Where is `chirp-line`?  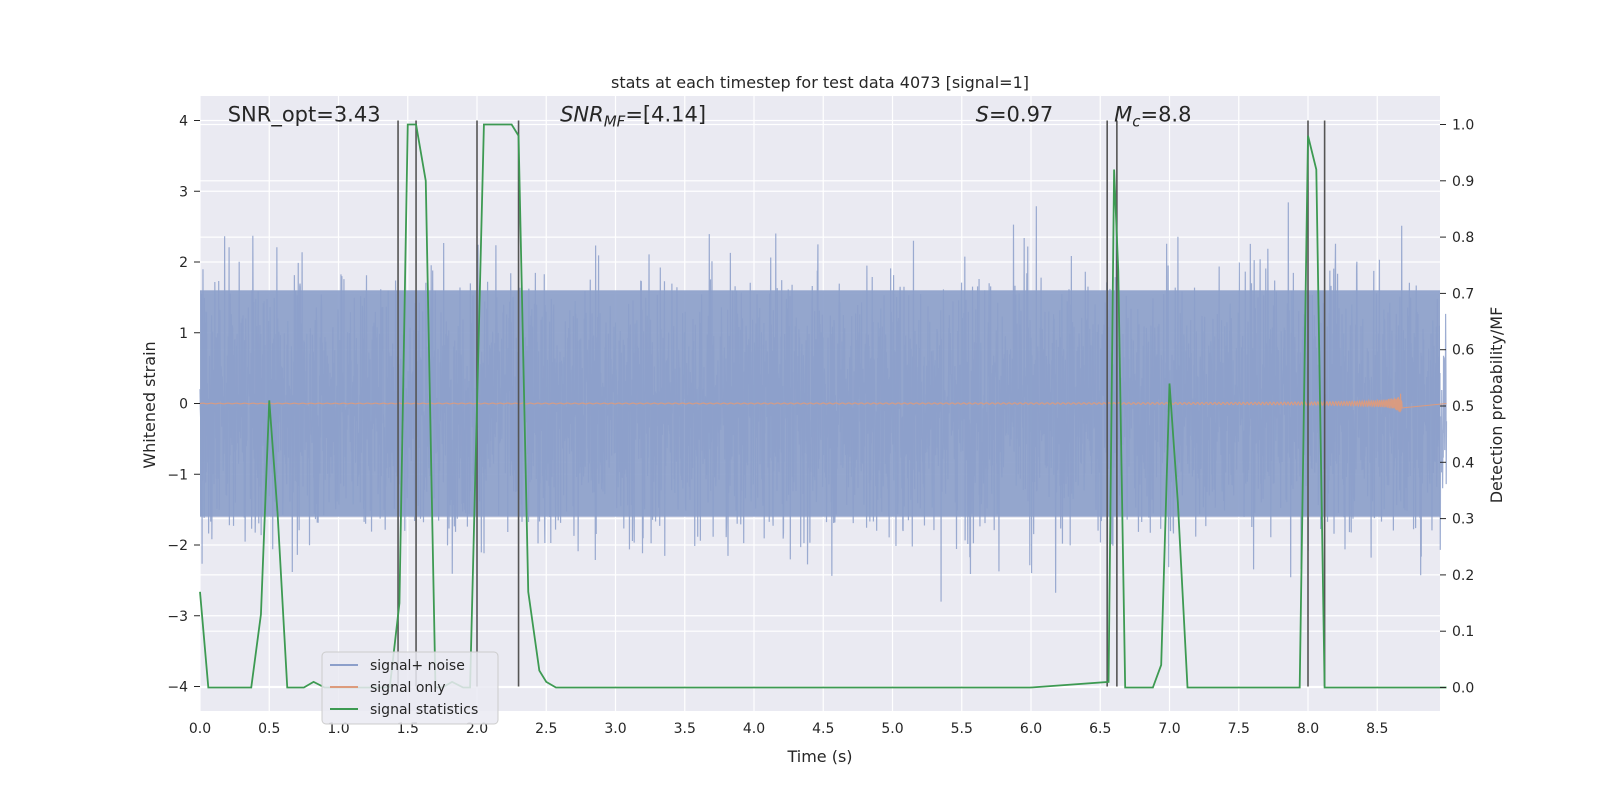 chirp-line is located at coordinates (823, 403).